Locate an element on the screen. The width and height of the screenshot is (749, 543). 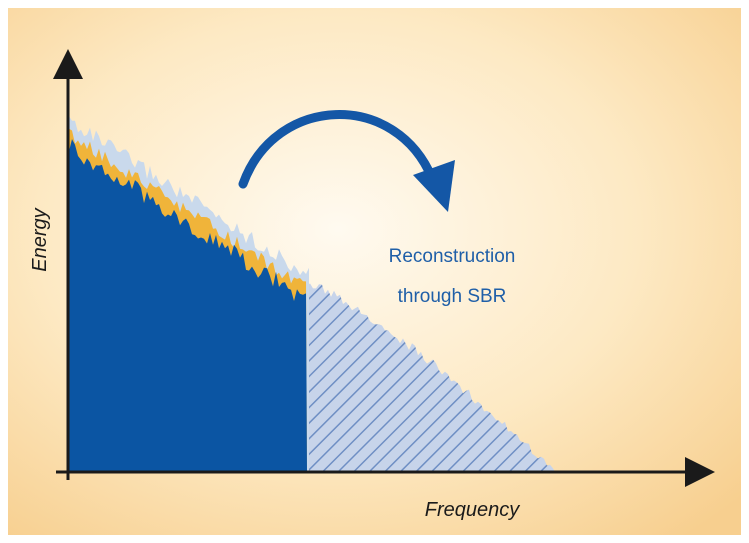
svg-text: through SBR is located at coordinates (452, 296).